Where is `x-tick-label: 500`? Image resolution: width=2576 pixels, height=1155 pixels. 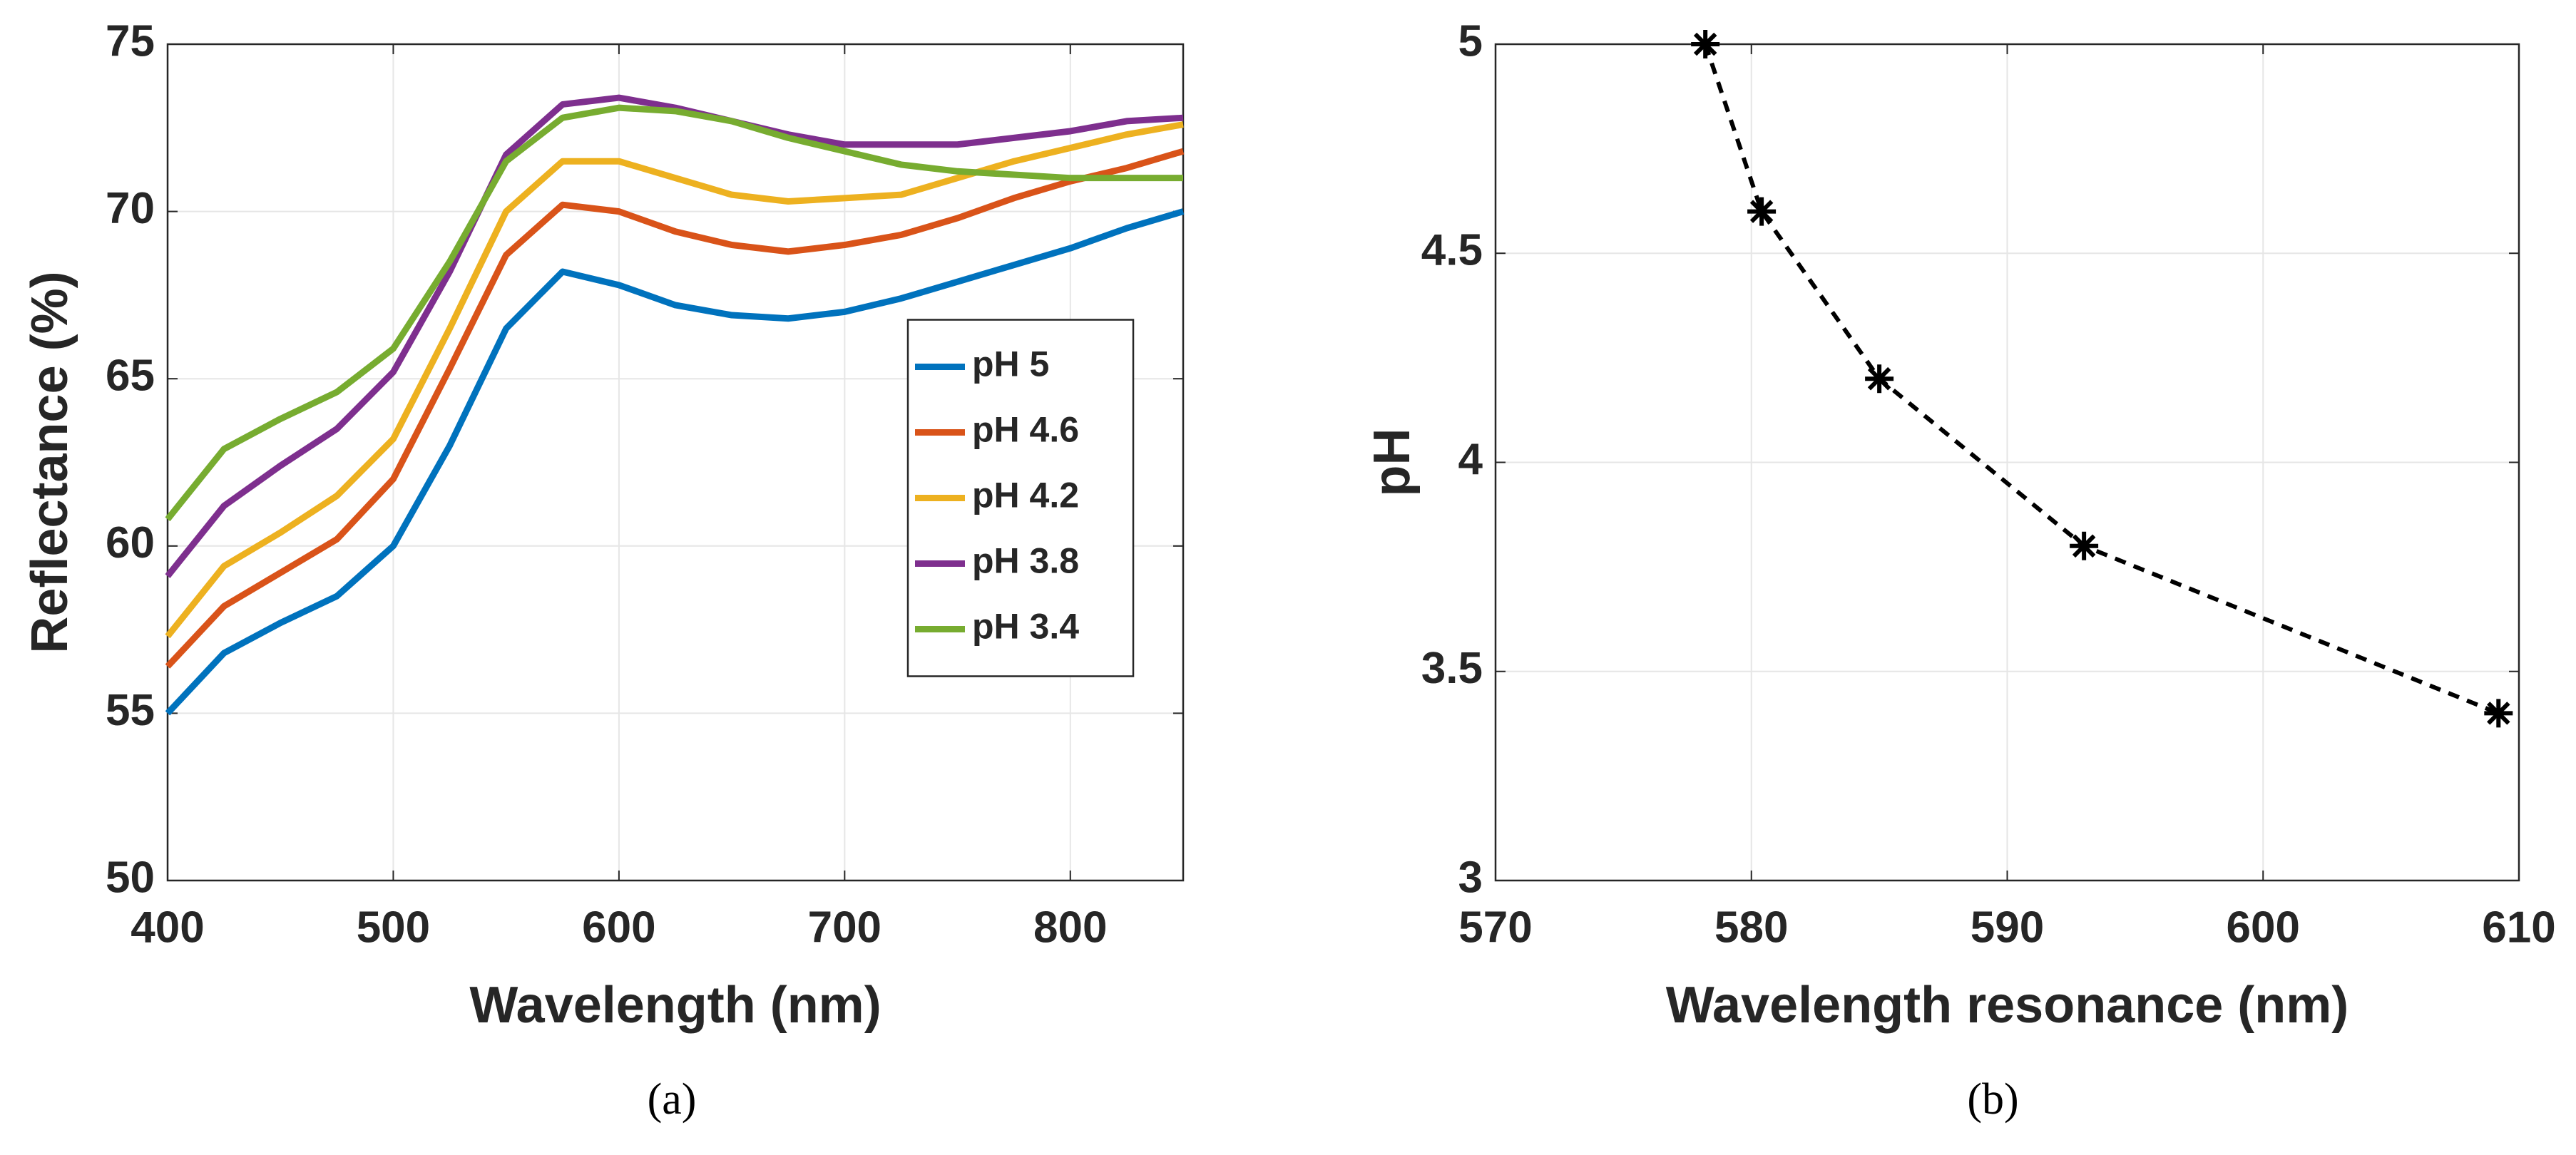
x-tick-label: 500 is located at coordinates (394, 927).